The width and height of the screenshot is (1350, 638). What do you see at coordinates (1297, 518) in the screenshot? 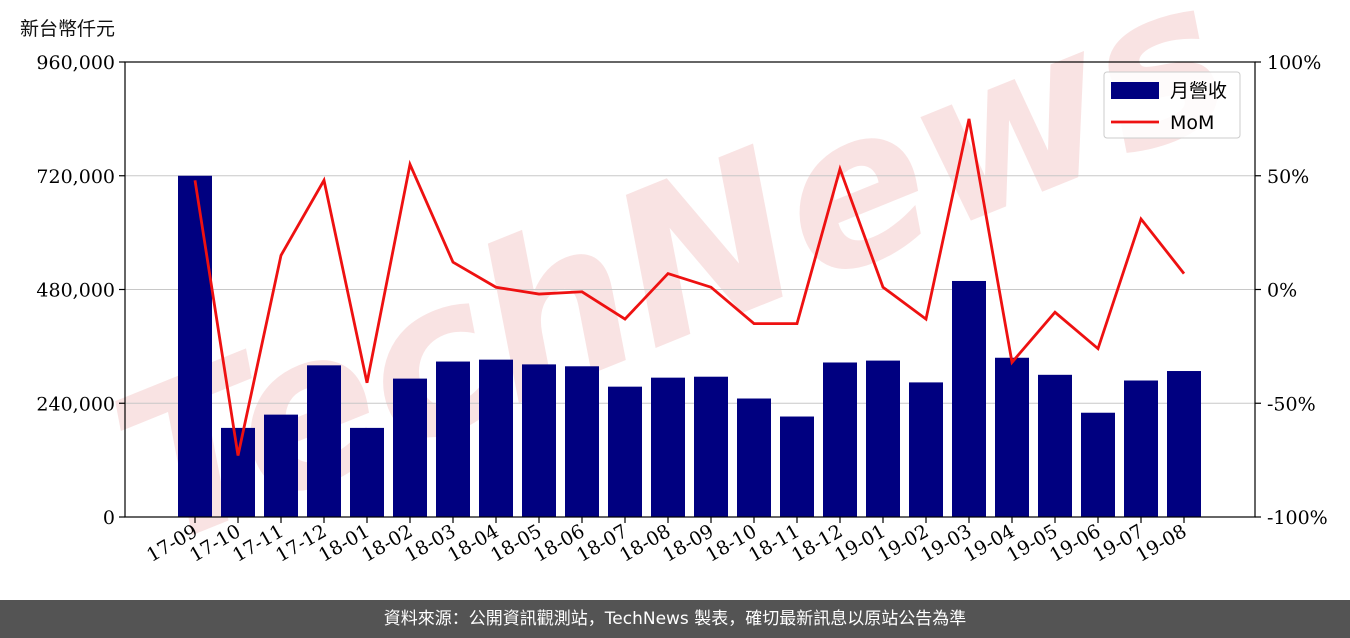
I see `right-tick-label: -100%` at bounding box center [1297, 518].